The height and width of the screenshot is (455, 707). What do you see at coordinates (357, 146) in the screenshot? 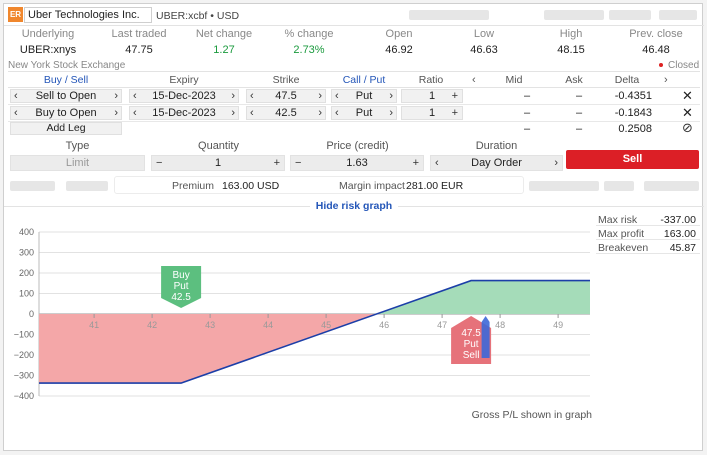
I see `price-label: Price (credit)` at bounding box center [357, 146].